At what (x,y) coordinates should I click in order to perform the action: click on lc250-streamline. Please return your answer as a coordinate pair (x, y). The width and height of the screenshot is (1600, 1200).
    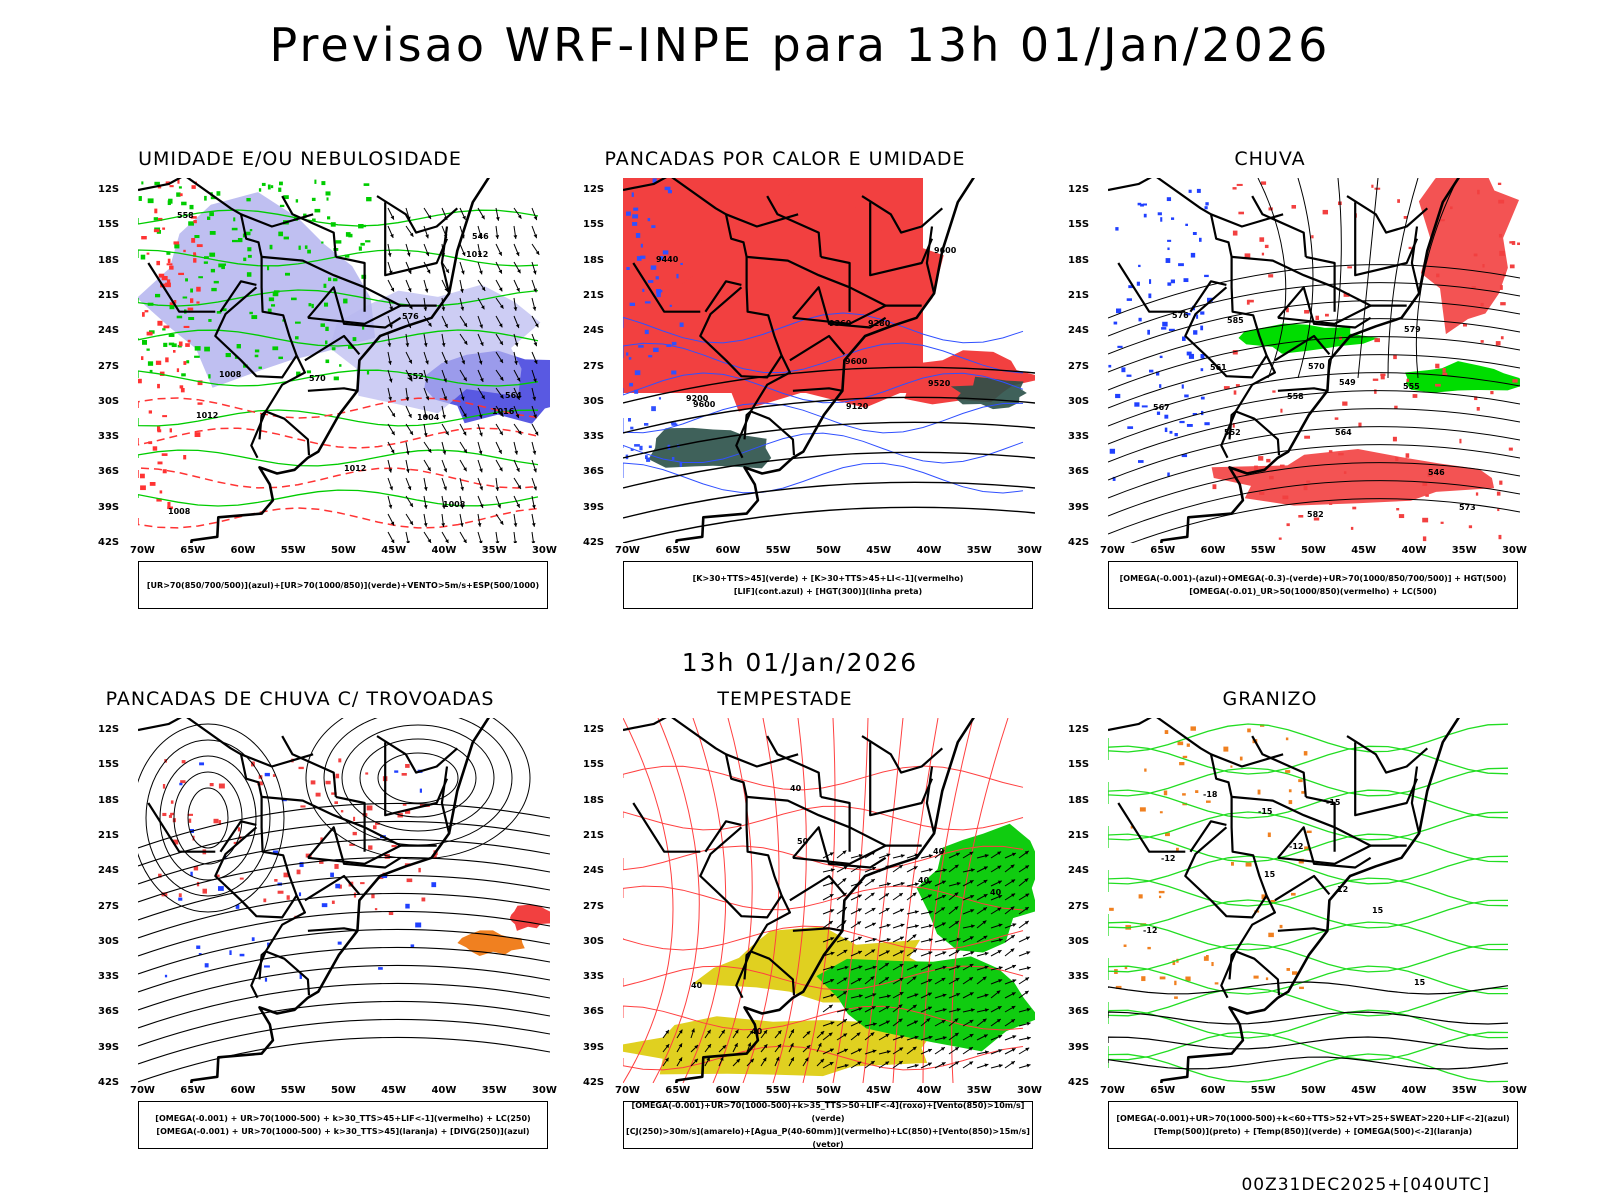
    Looking at the image, I should click on (344, 969).